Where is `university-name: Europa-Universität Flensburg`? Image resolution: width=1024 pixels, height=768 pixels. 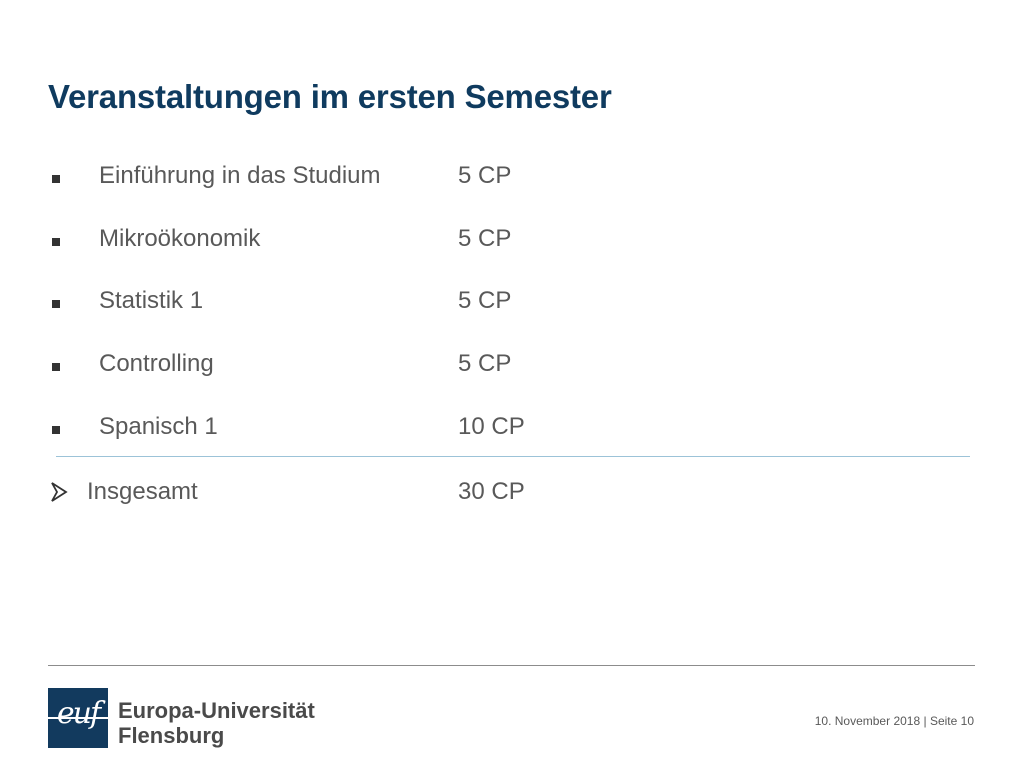 university-name: Europa-Universität Flensburg is located at coordinates (216, 723).